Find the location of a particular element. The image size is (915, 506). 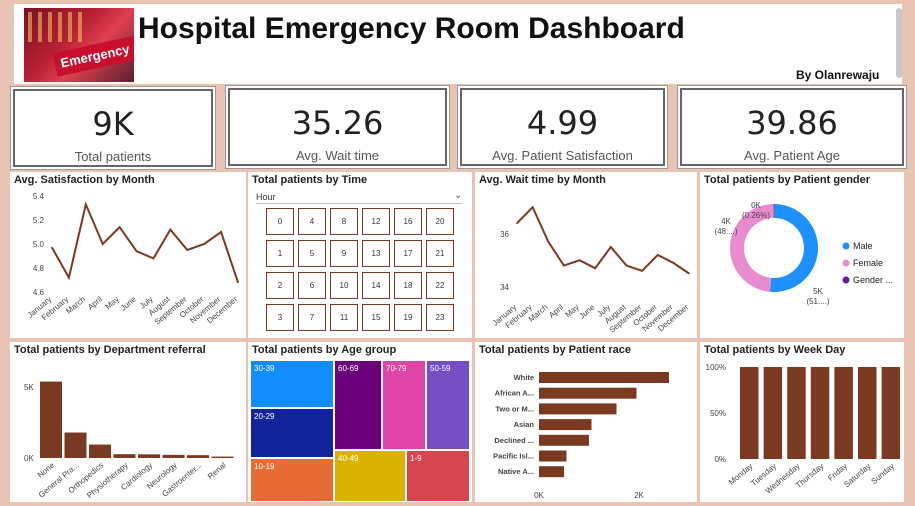

hour-option-2: 2 is located at coordinates (280, 285).